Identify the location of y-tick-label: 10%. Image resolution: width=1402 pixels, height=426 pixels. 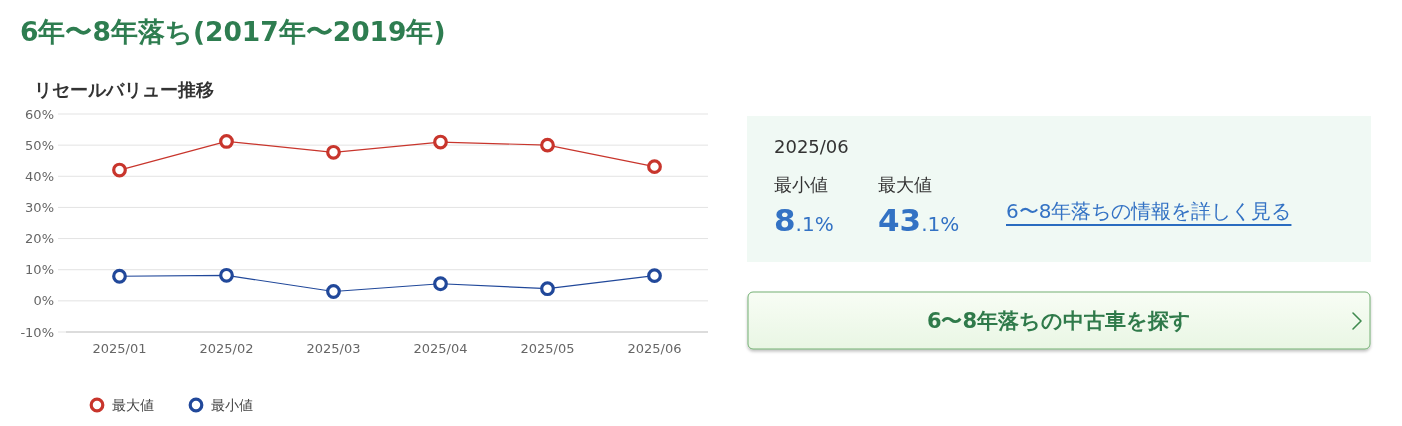
(39, 270).